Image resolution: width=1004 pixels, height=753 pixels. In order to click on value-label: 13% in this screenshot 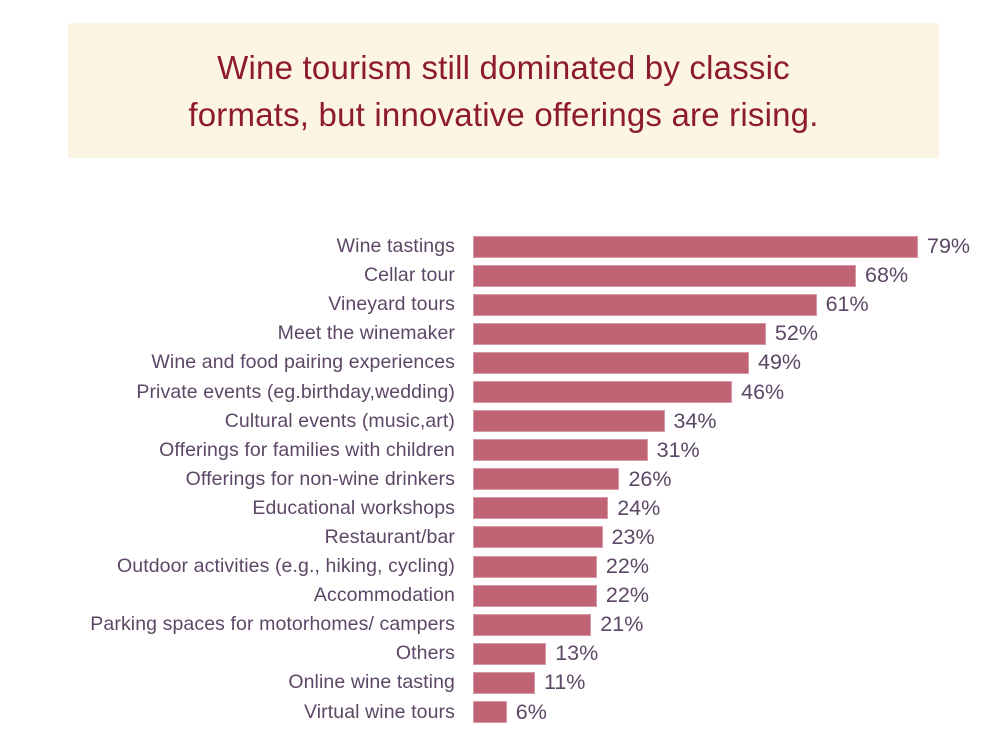, I will do `click(577, 653)`.